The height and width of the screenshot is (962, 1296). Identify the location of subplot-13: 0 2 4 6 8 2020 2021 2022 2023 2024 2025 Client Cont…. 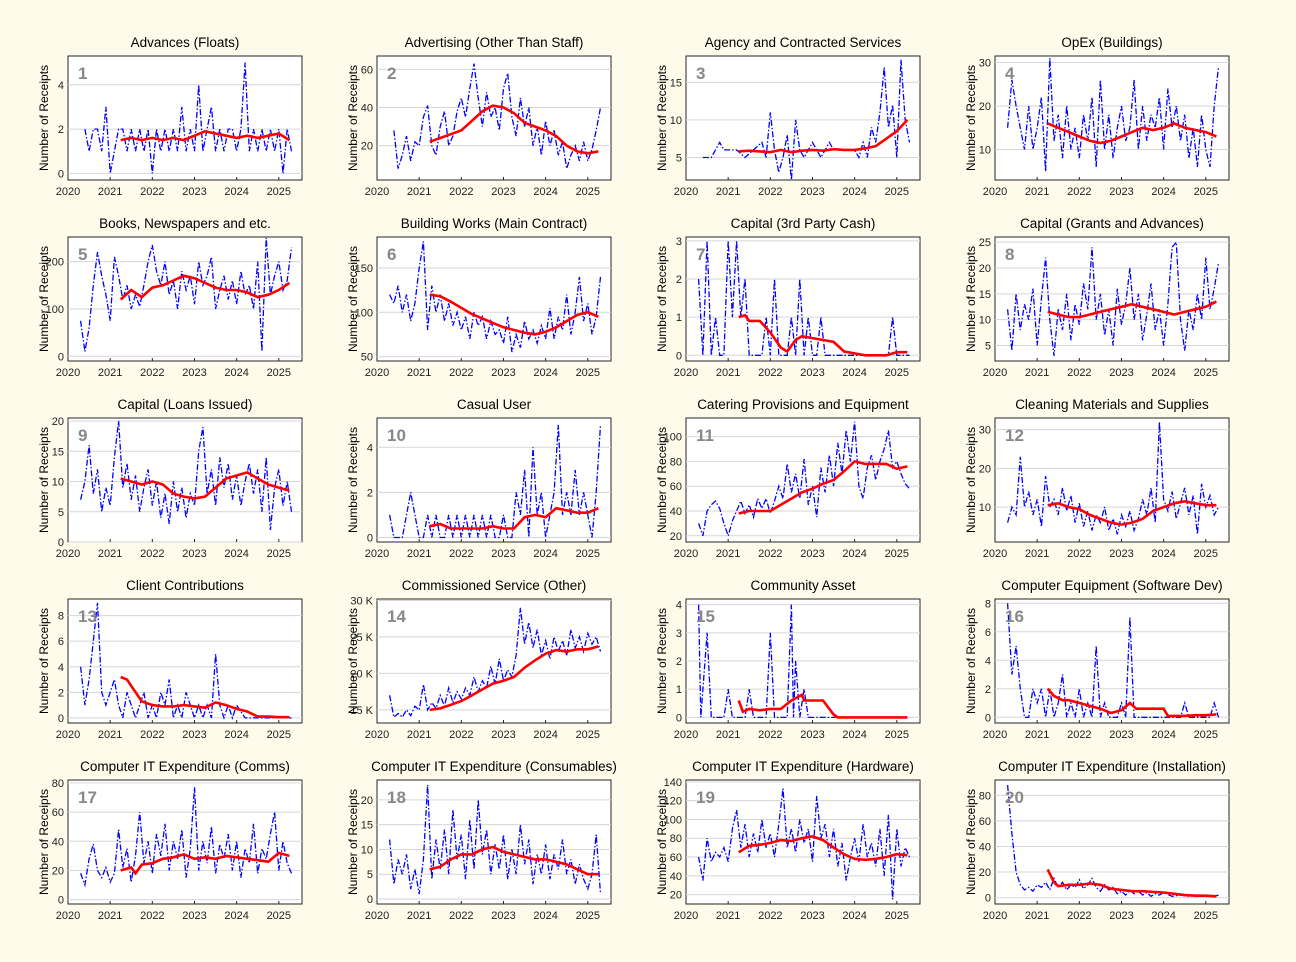
(170, 659).